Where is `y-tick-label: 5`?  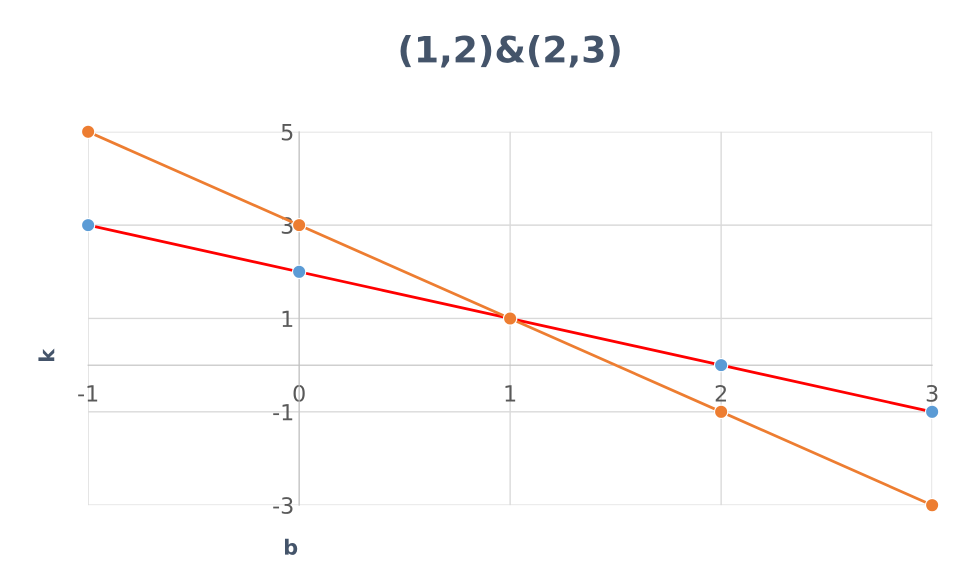
y-tick-label: 5 is located at coordinates (287, 132).